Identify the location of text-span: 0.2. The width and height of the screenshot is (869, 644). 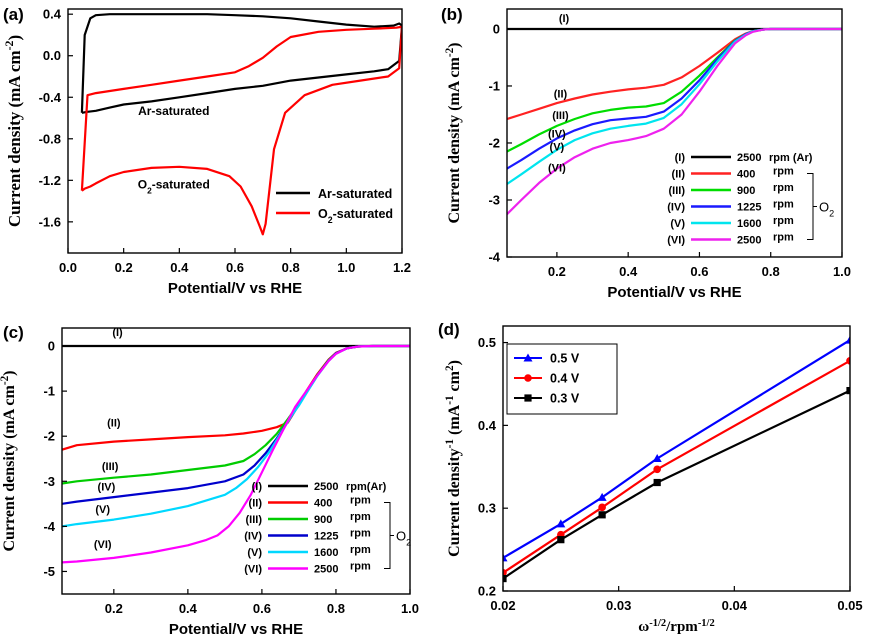
(487, 591).